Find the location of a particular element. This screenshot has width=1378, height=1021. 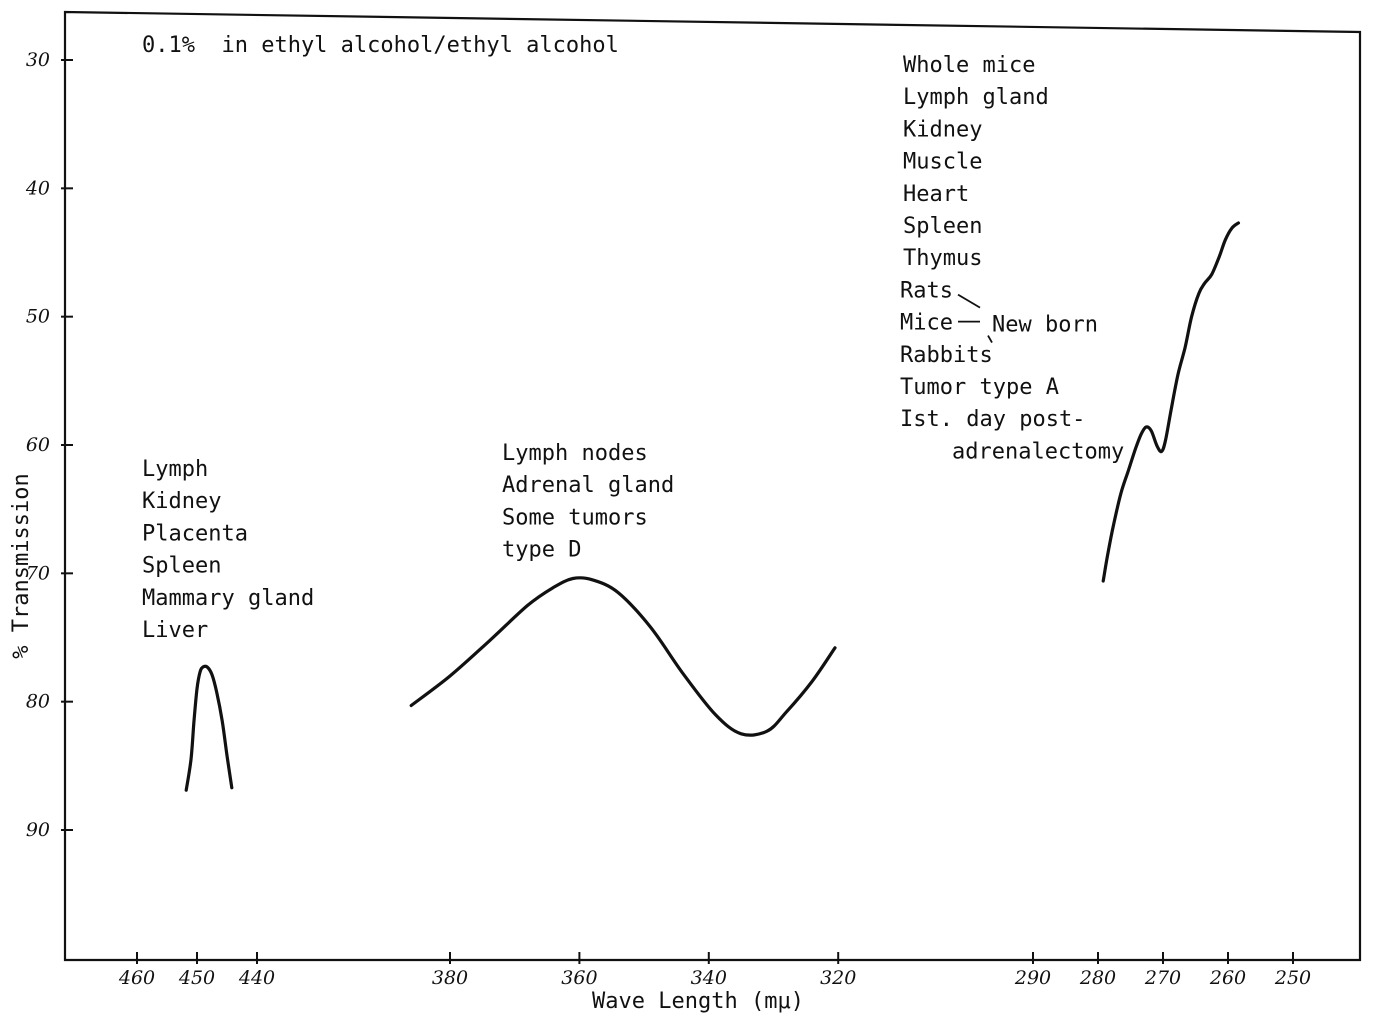

annotation-right-line: Tumor type A is located at coordinates (979, 387).